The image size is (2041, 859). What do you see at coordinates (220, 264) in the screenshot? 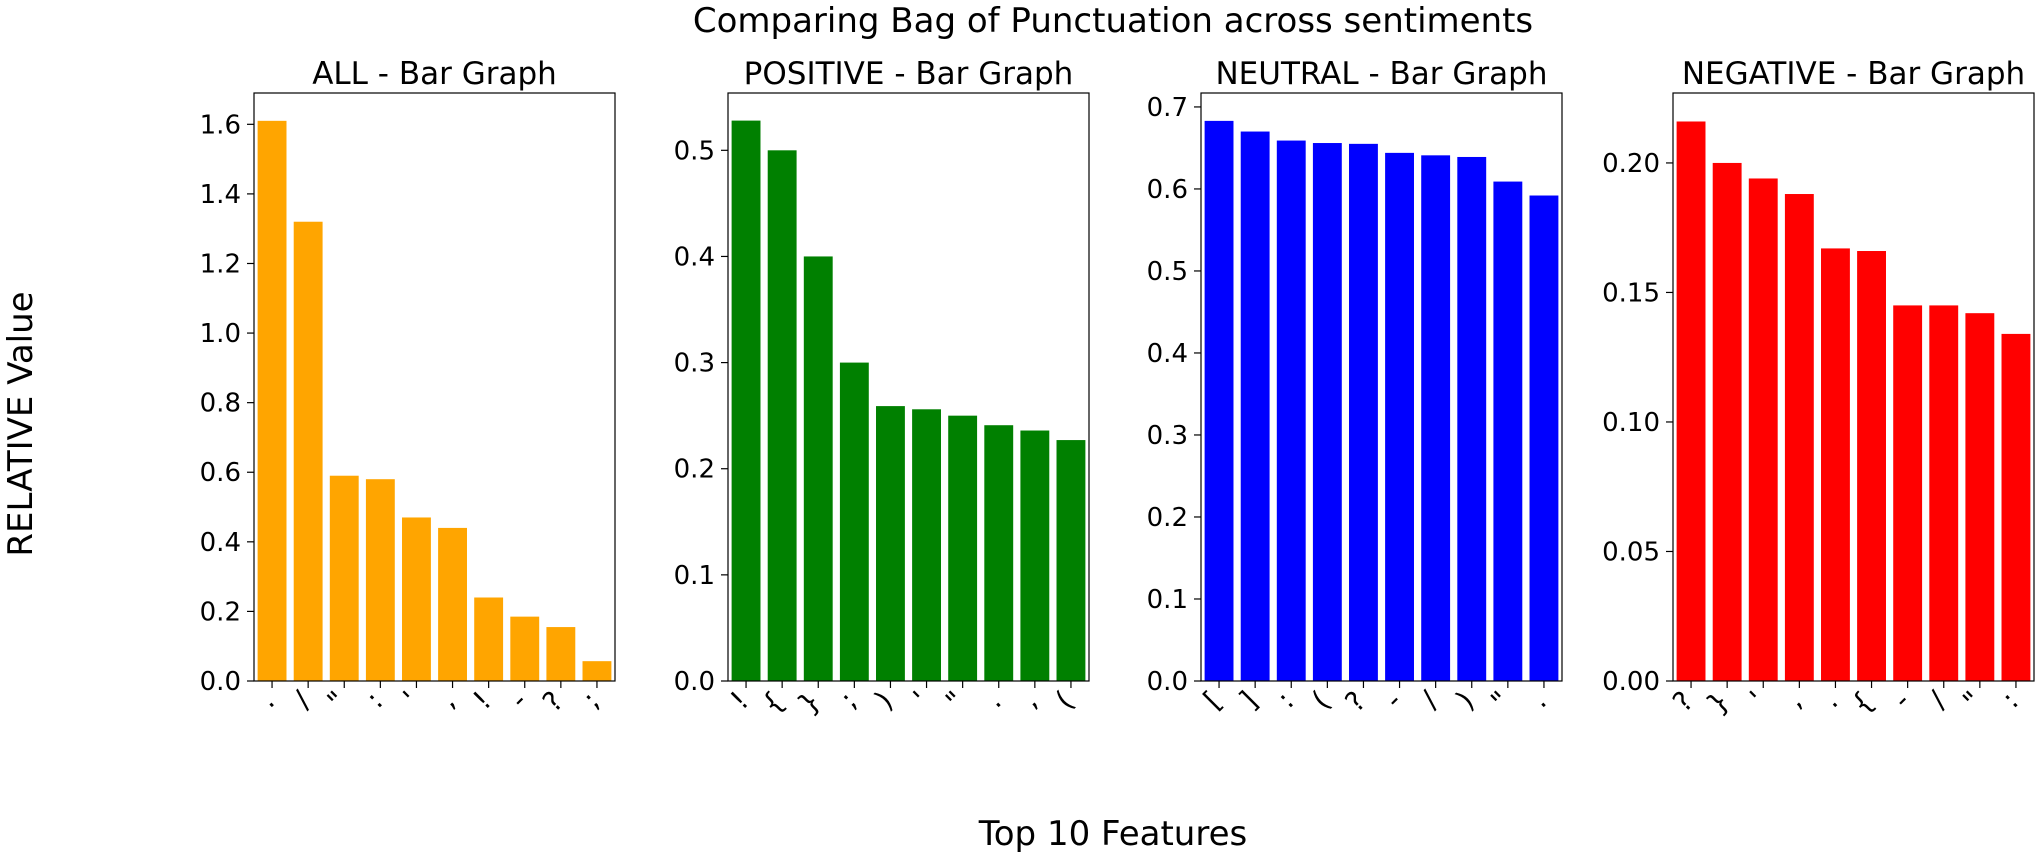
I see `y-tick-label-7: 1.2` at bounding box center [220, 264].